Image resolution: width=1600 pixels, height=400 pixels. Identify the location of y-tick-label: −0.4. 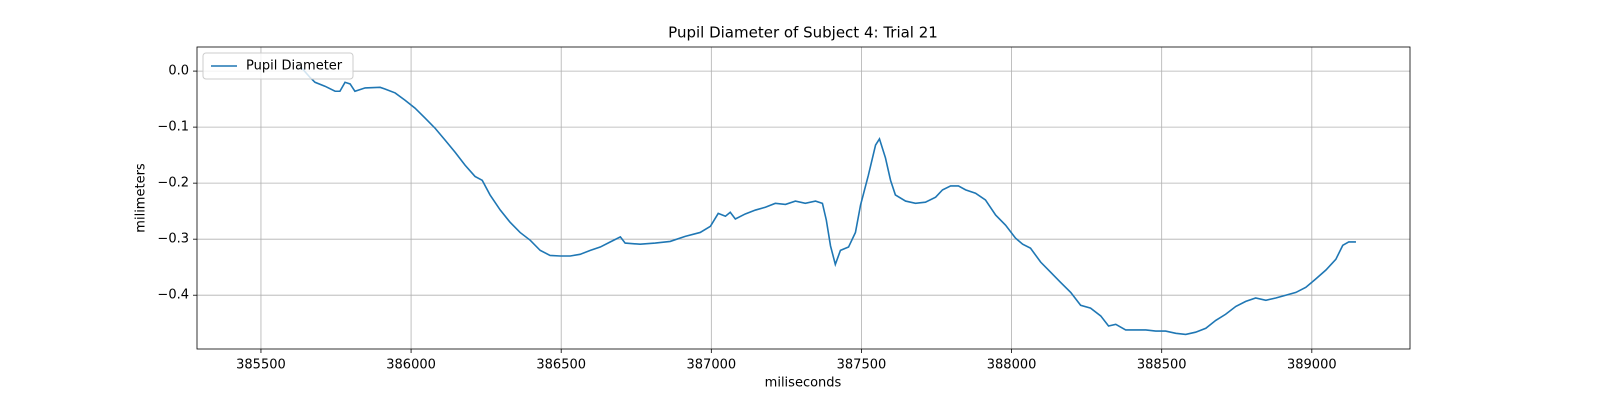
(173, 295).